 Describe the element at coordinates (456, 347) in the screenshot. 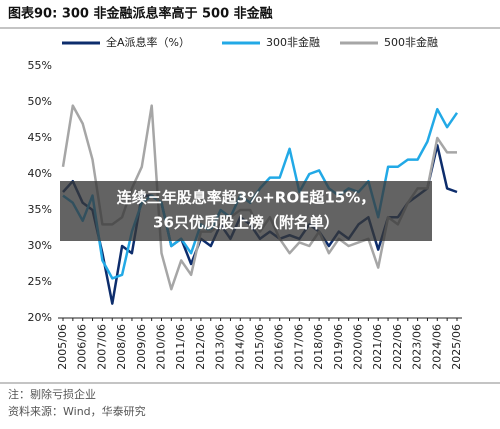

I see `x-tick-label: 2025/06` at that location.